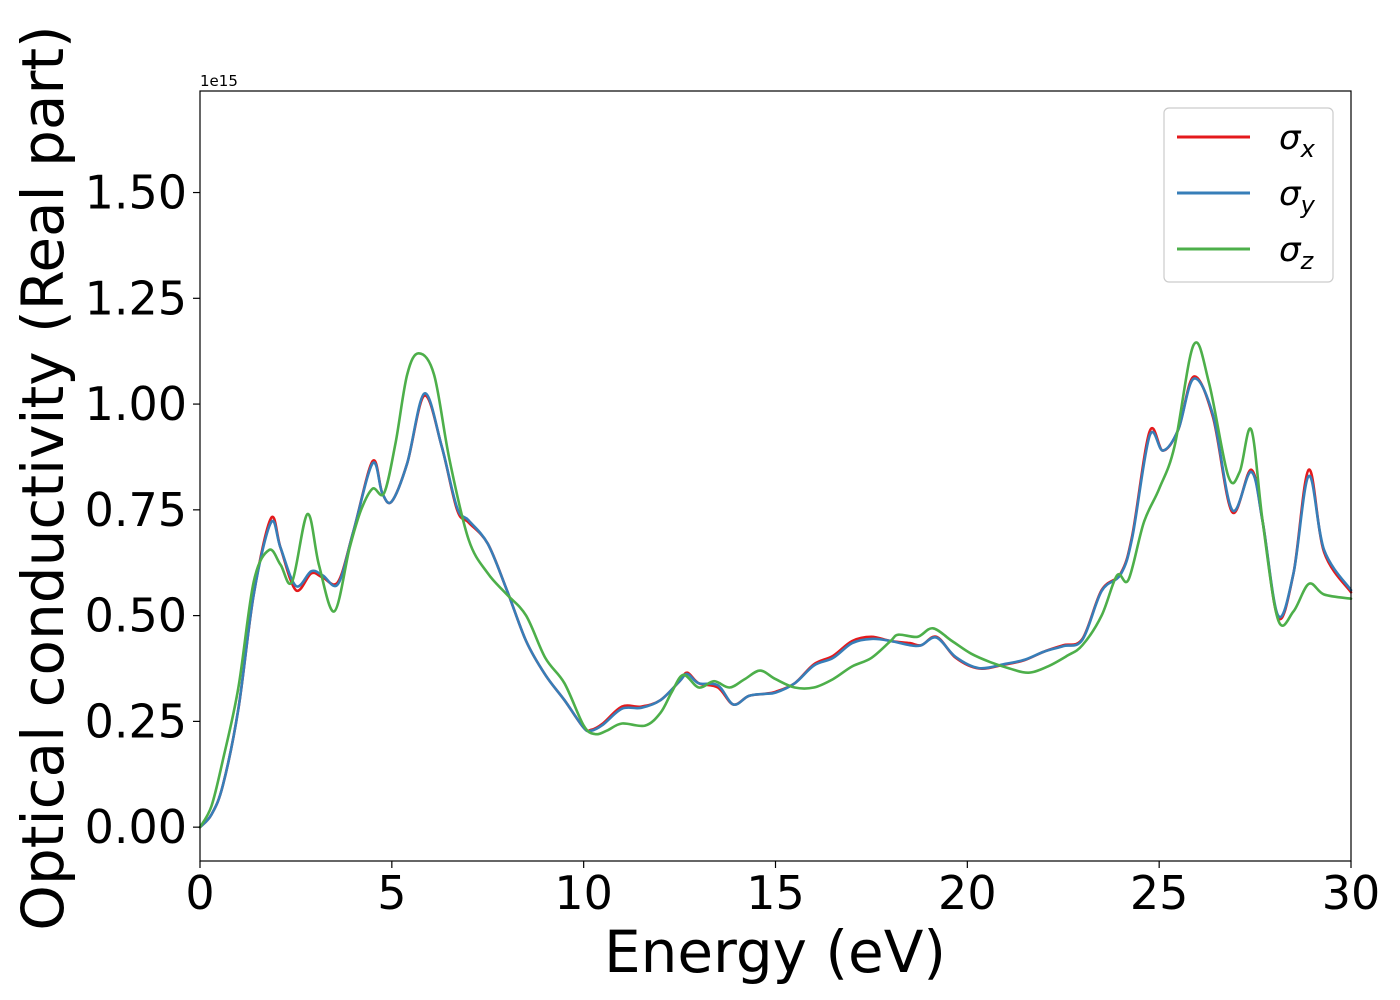  What do you see at coordinates (136, 616) in the screenshot?
I see `y-tick-label: 0.50` at bounding box center [136, 616].